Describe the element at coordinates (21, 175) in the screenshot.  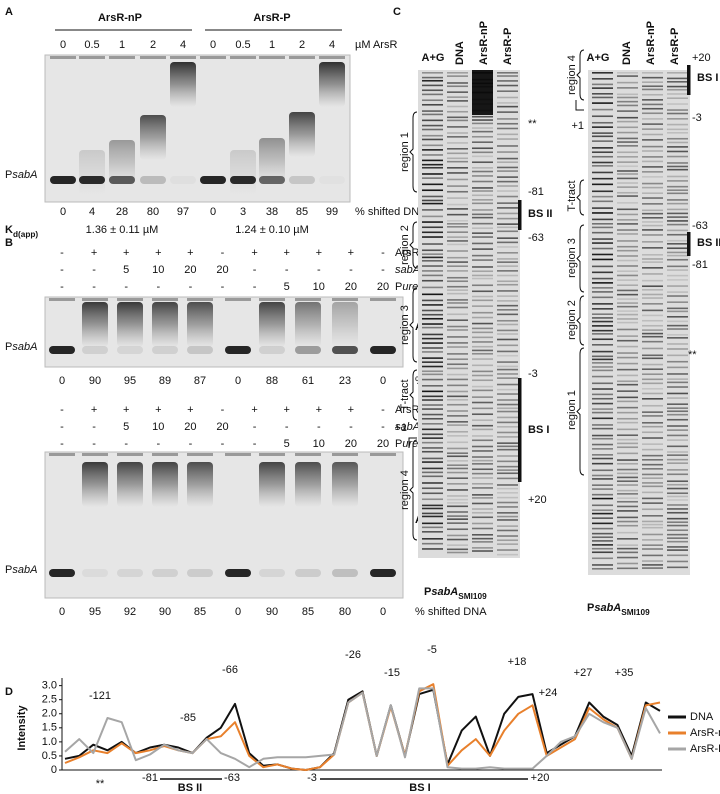
I see `promoter-label: PsabA` at that location.